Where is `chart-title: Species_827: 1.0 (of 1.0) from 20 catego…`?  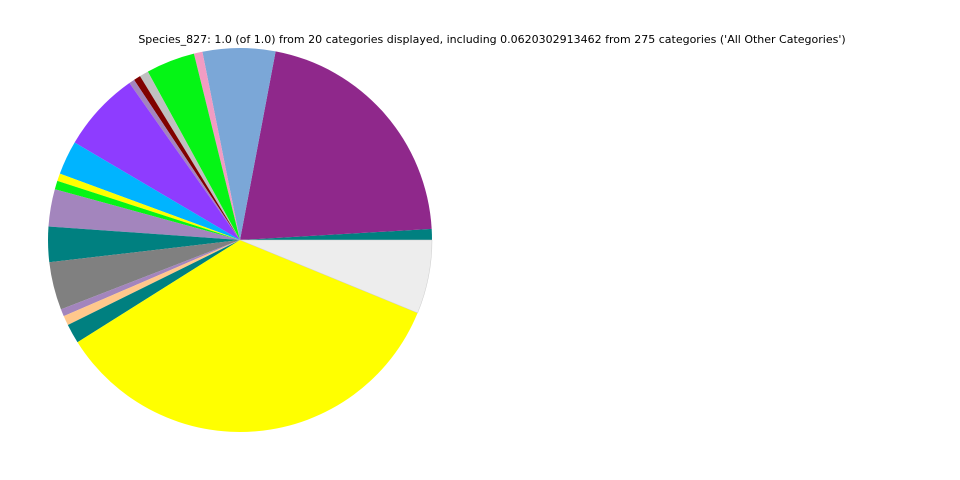 chart-title: Species_827: 1.0 (of 1.0) from 20 catego… is located at coordinates (492, 39).